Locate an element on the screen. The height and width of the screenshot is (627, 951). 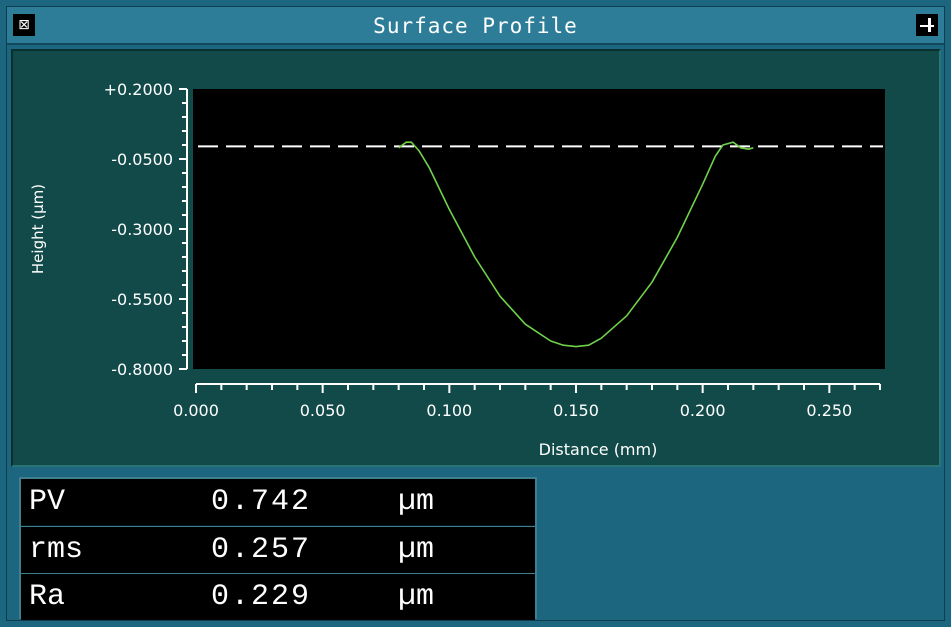
stat-name: rms is located at coordinates (56, 550).